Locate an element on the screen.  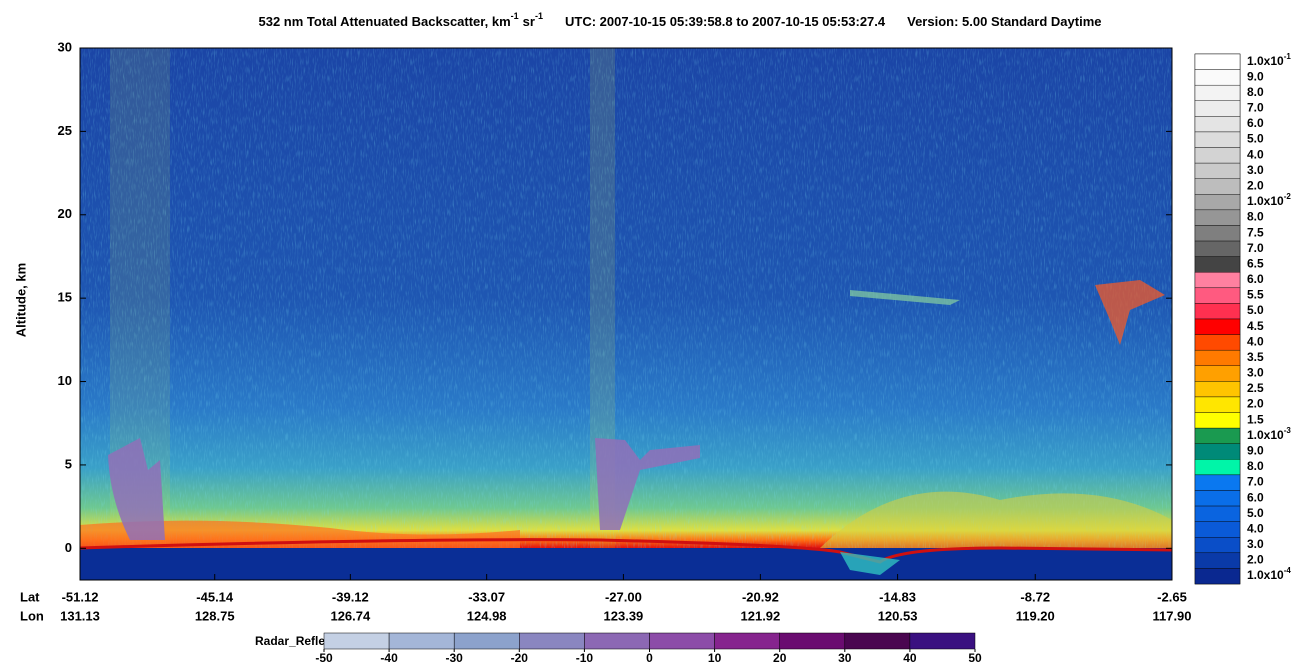
colorbar-label-text: 9.0 is located at coordinates (1255, 451).